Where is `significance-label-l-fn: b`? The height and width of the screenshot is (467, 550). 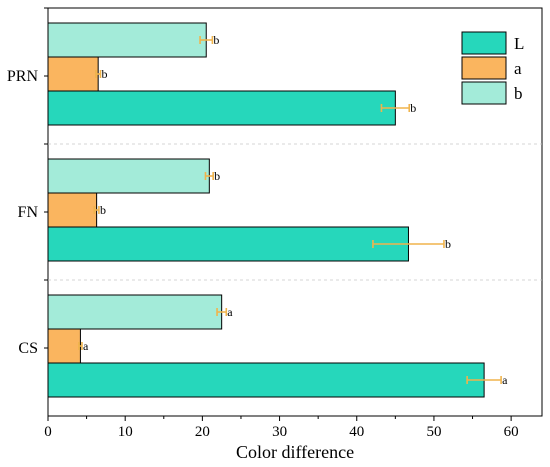 significance-label-l-fn: b is located at coordinates (448, 244).